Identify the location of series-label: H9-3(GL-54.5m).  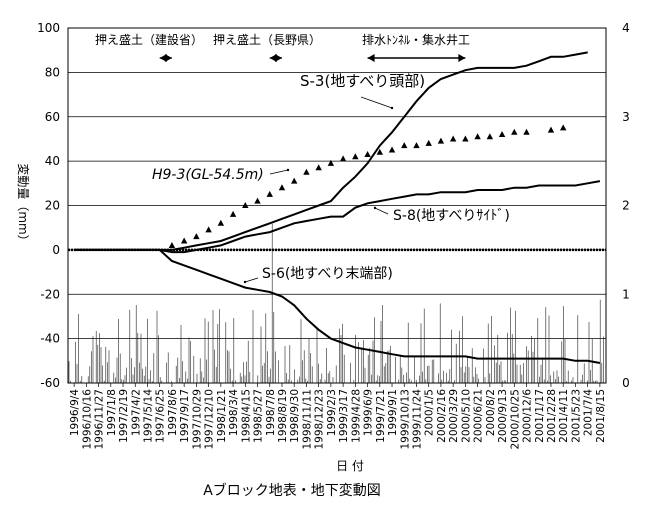
(208, 175).